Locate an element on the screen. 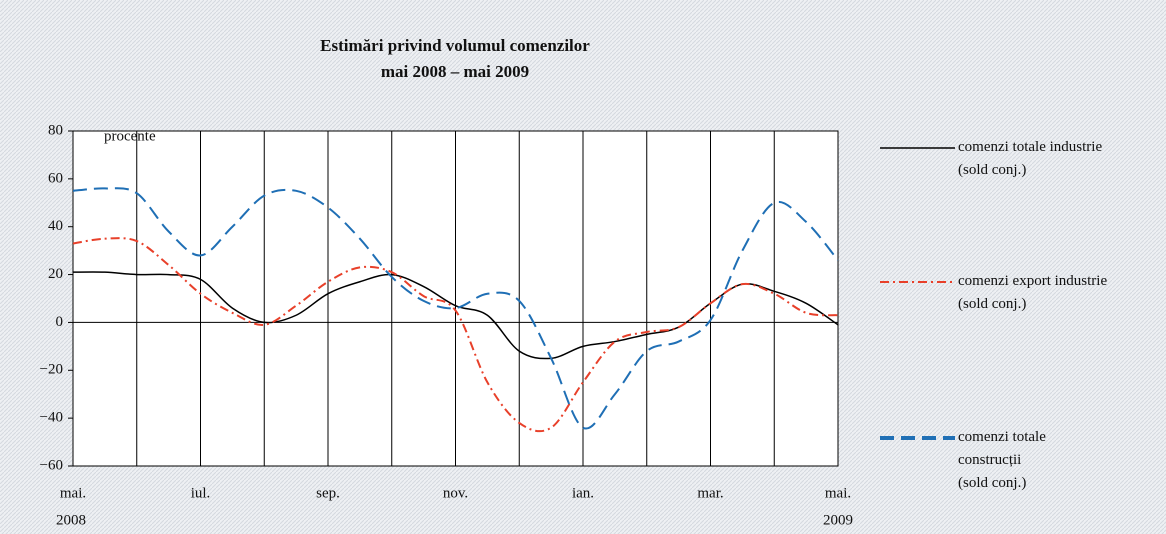 Image resolution: width=1166 pixels, height=534 pixels. y-tick-label: 20 is located at coordinates (55, 274).